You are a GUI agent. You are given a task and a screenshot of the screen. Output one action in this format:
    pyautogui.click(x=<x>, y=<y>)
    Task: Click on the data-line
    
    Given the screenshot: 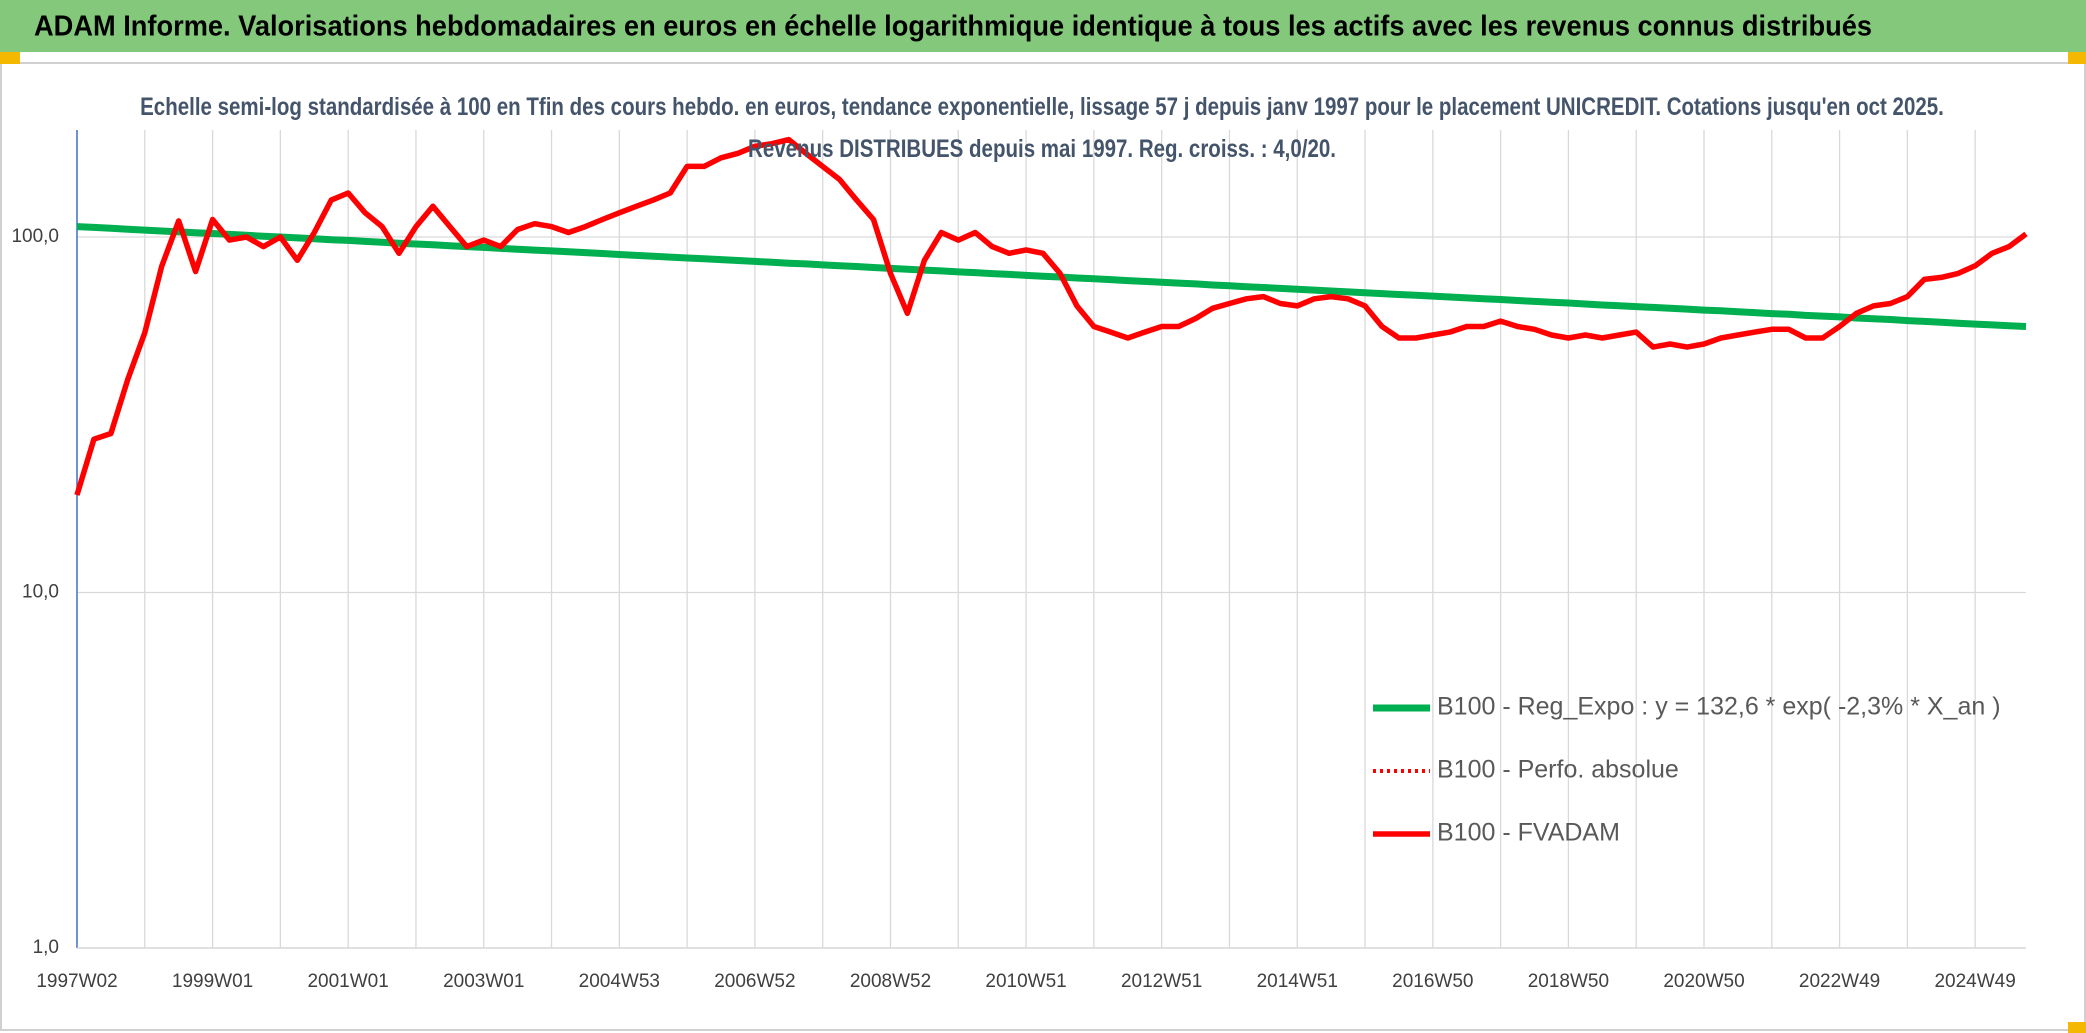 What is the action you would take?
    pyautogui.click(x=1051, y=276)
    